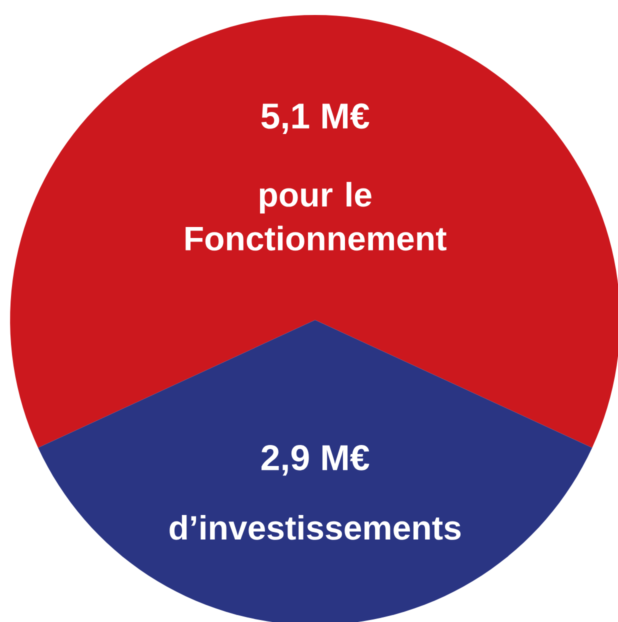 The height and width of the screenshot is (622, 618). What do you see at coordinates (316, 460) in the screenshot?
I see `data-label: 2,9 M€` at bounding box center [316, 460].